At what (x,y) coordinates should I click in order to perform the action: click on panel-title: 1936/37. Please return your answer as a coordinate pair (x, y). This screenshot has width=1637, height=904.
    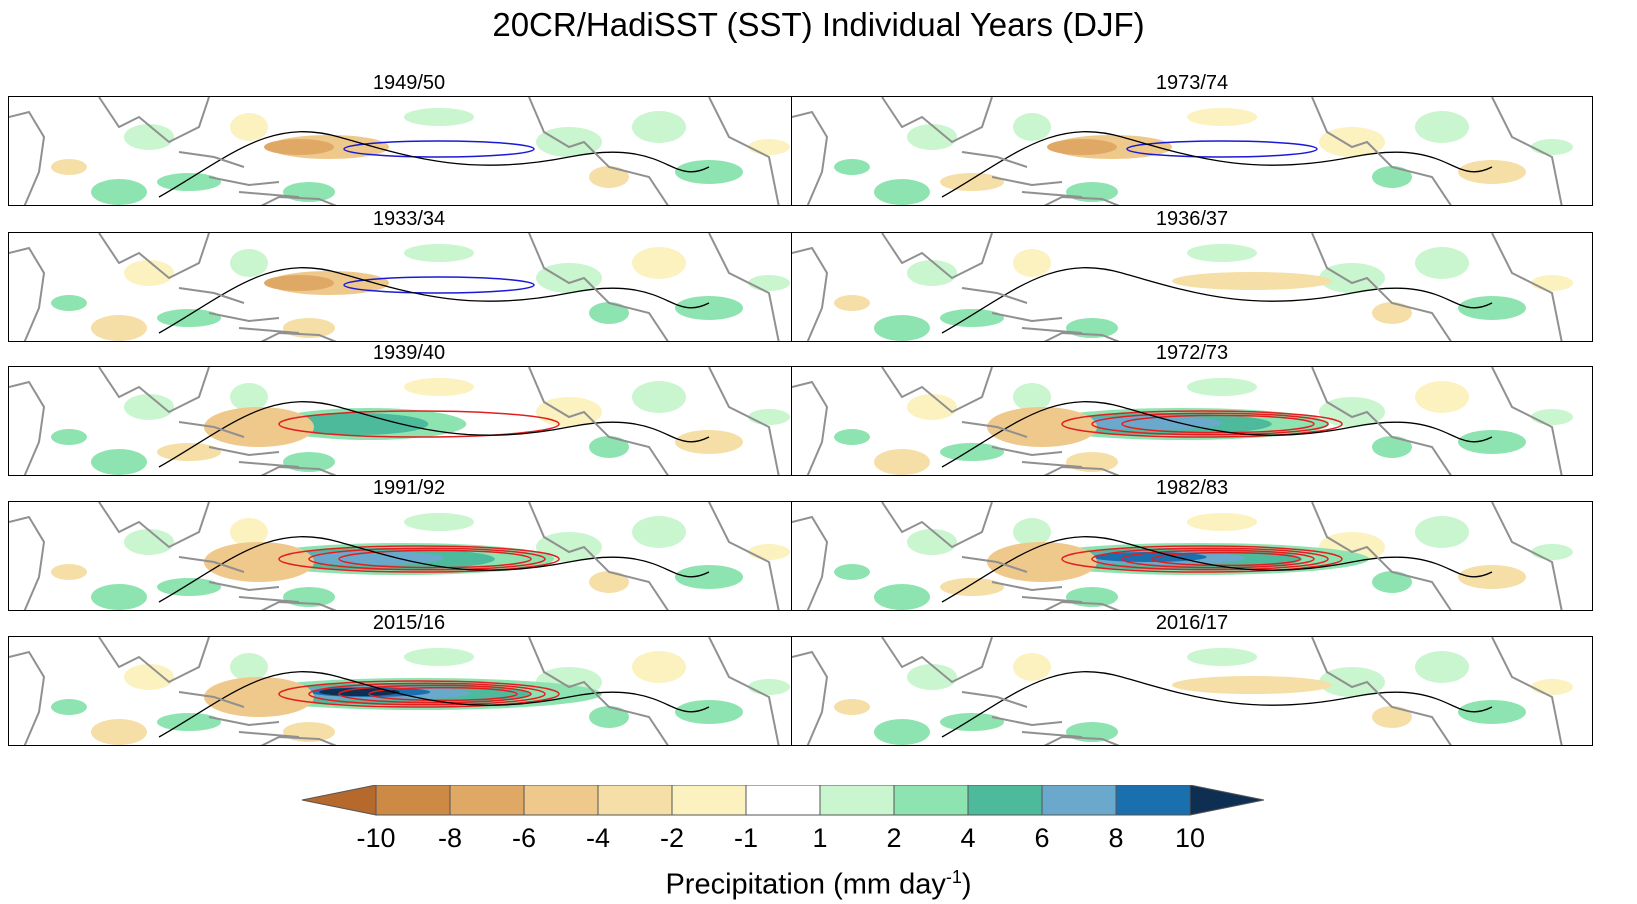
    Looking at the image, I should click on (1192, 219).